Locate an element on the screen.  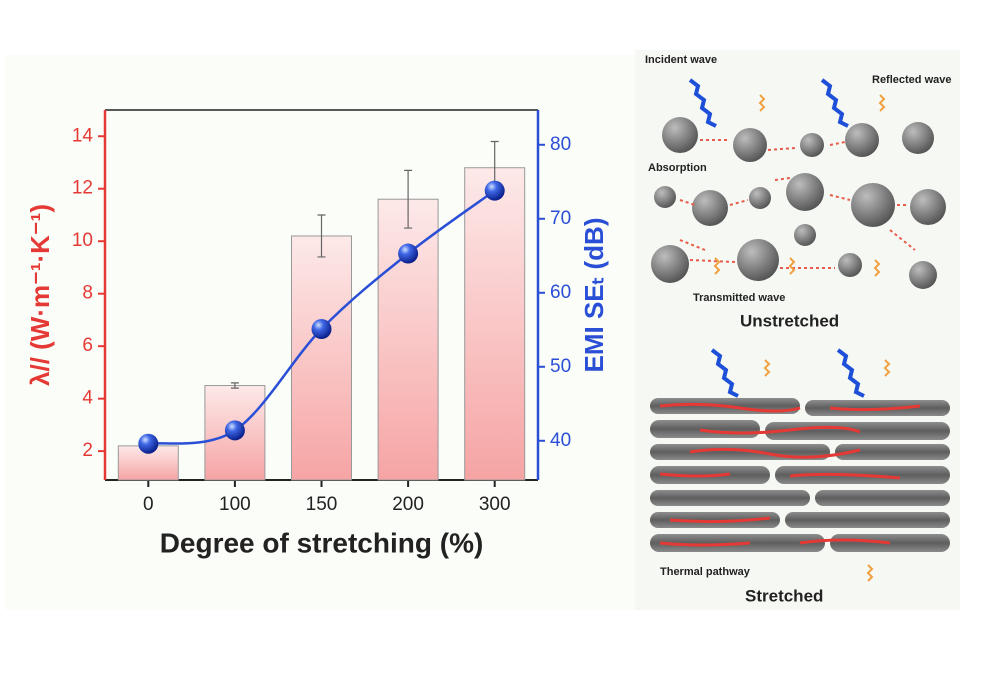
absorption-label: Absorption is located at coordinates (677, 168).